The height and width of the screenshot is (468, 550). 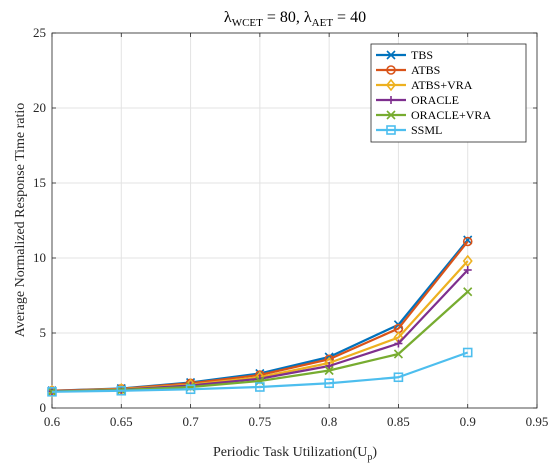 What do you see at coordinates (468, 421) in the screenshot?
I see `x-tick-label: 0.9` at bounding box center [468, 421].